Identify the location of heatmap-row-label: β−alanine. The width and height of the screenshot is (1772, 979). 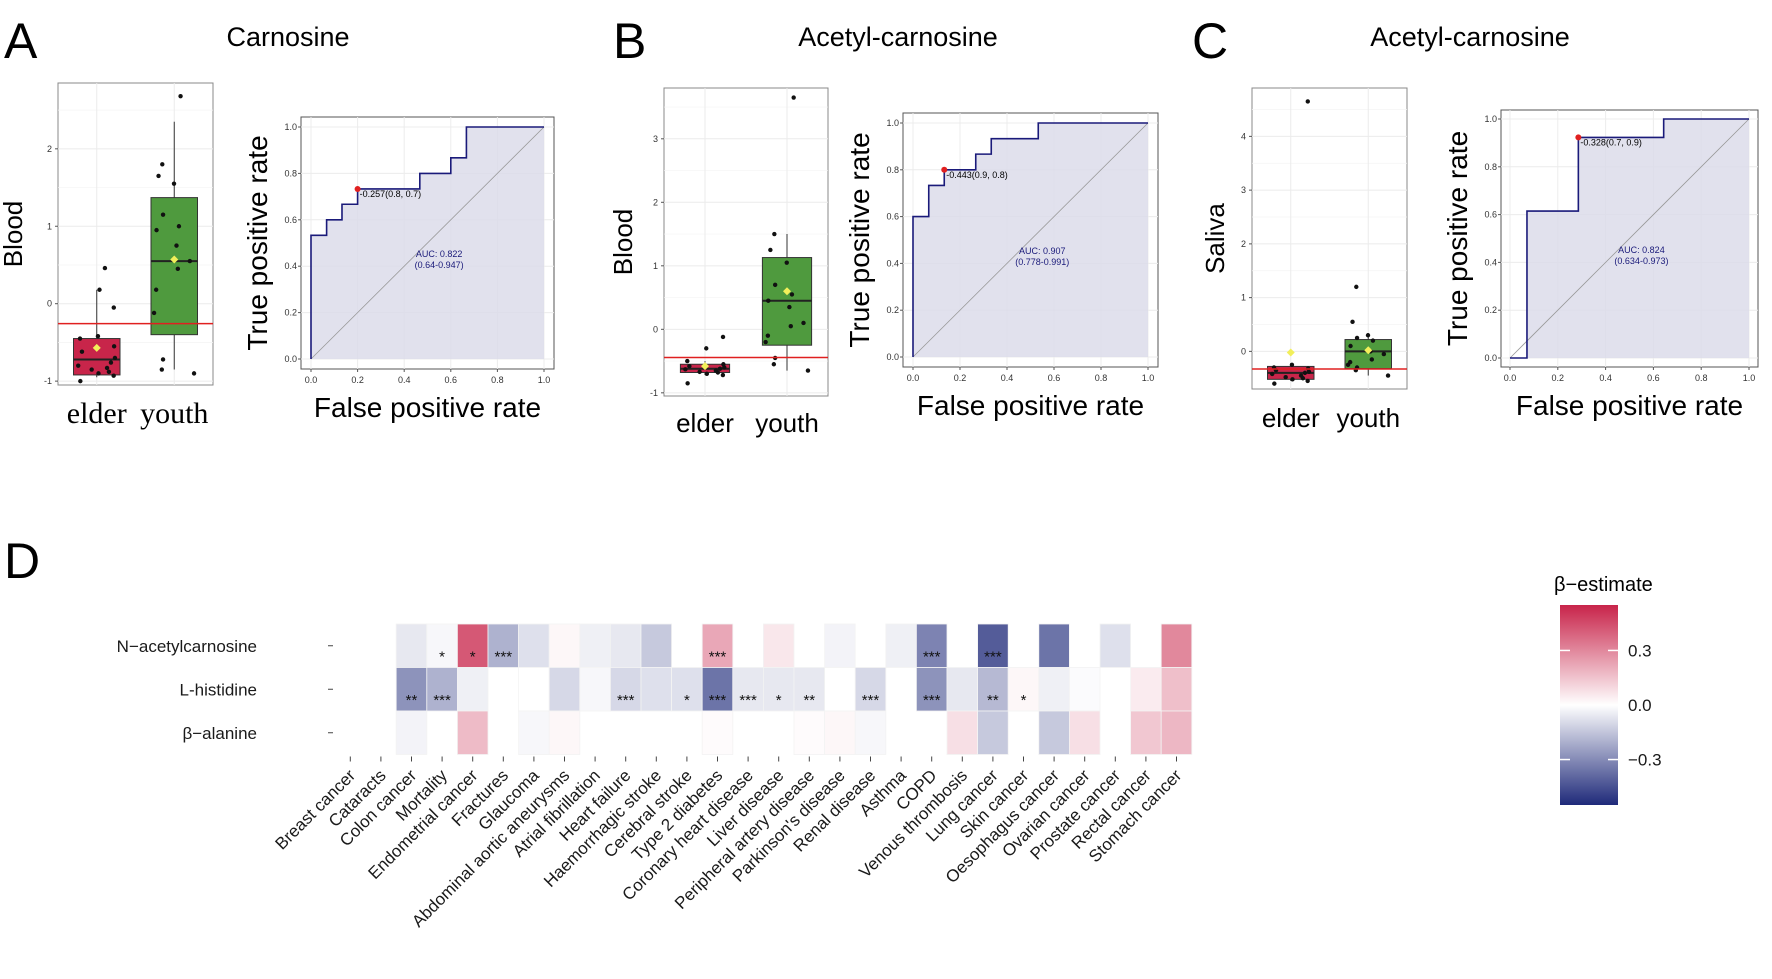
(219, 733).